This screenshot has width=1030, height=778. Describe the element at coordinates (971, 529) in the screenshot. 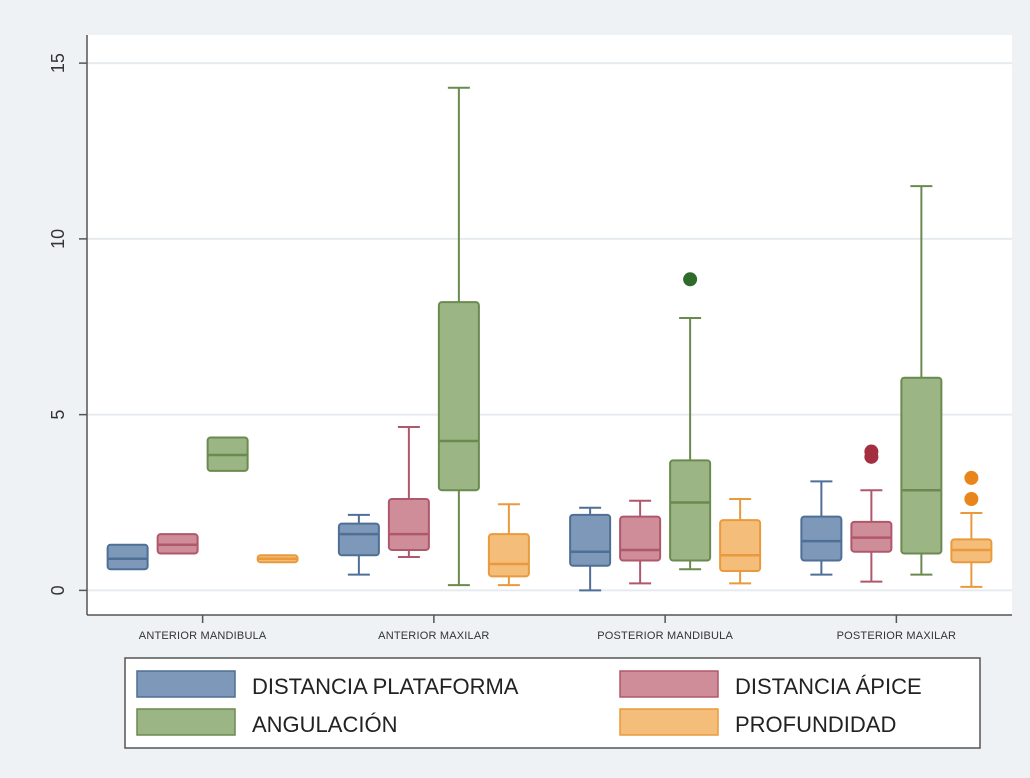

I see `box-profundidad-posterior-maxilar` at that location.